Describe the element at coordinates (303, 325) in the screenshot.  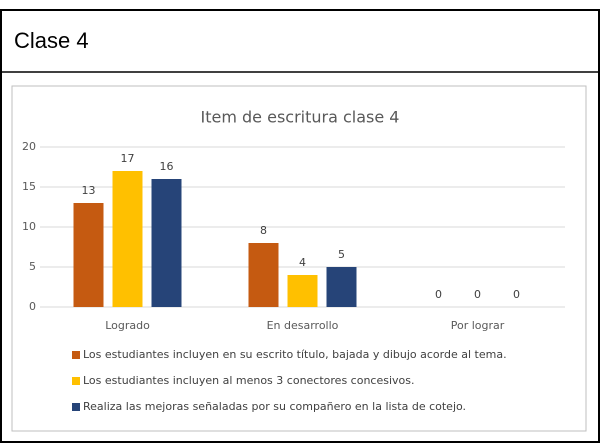
I see `x-tick-label: En desarrollo` at that location.